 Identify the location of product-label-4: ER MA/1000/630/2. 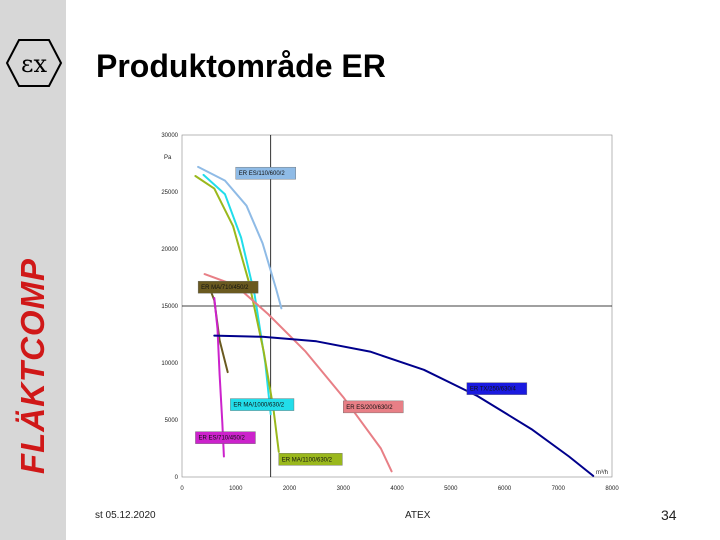
(262, 404).